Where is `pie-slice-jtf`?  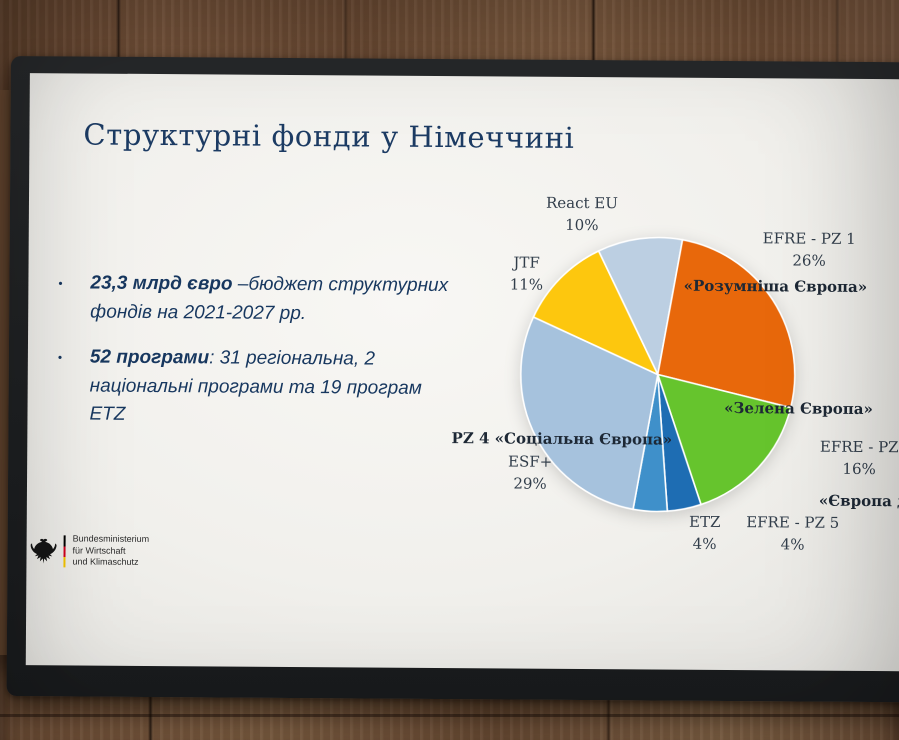 pie-slice-jtf is located at coordinates (596, 313).